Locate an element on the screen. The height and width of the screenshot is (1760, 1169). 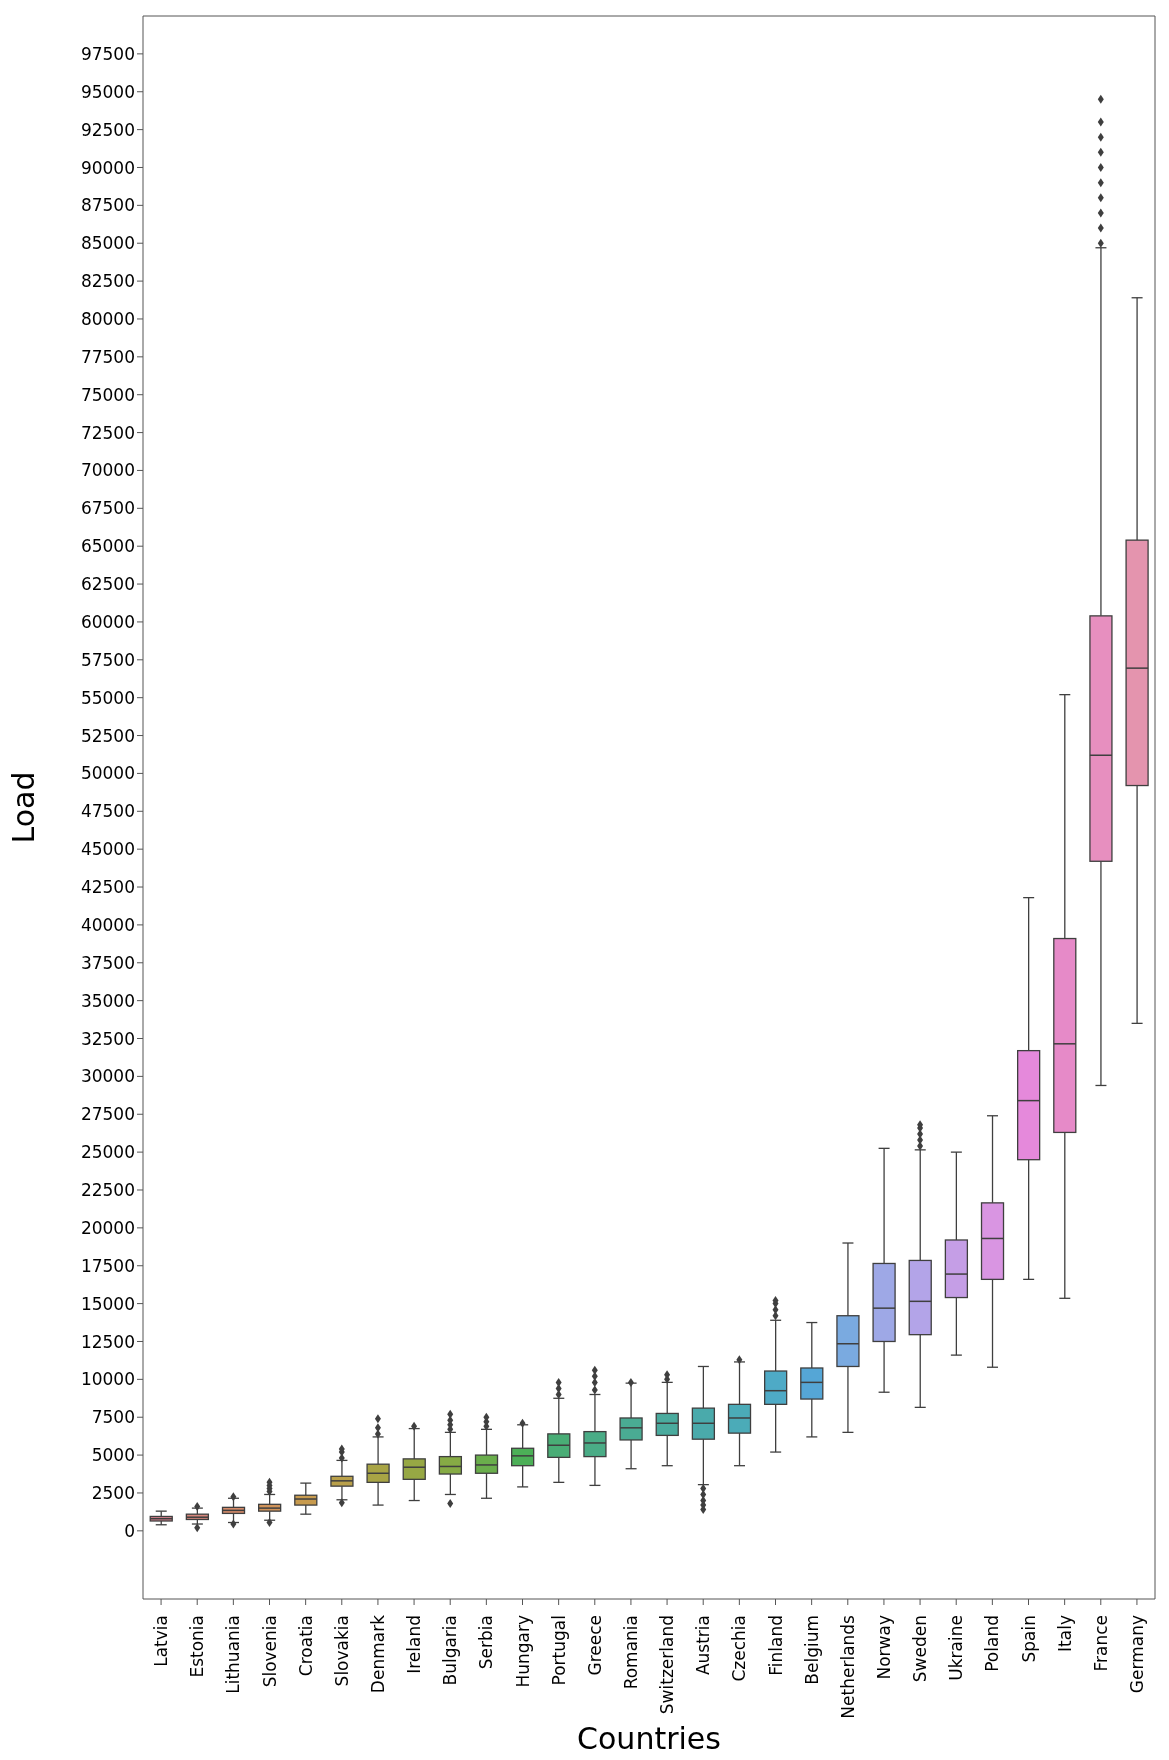
y-tick-label: 2500 is located at coordinates (113, 1493).